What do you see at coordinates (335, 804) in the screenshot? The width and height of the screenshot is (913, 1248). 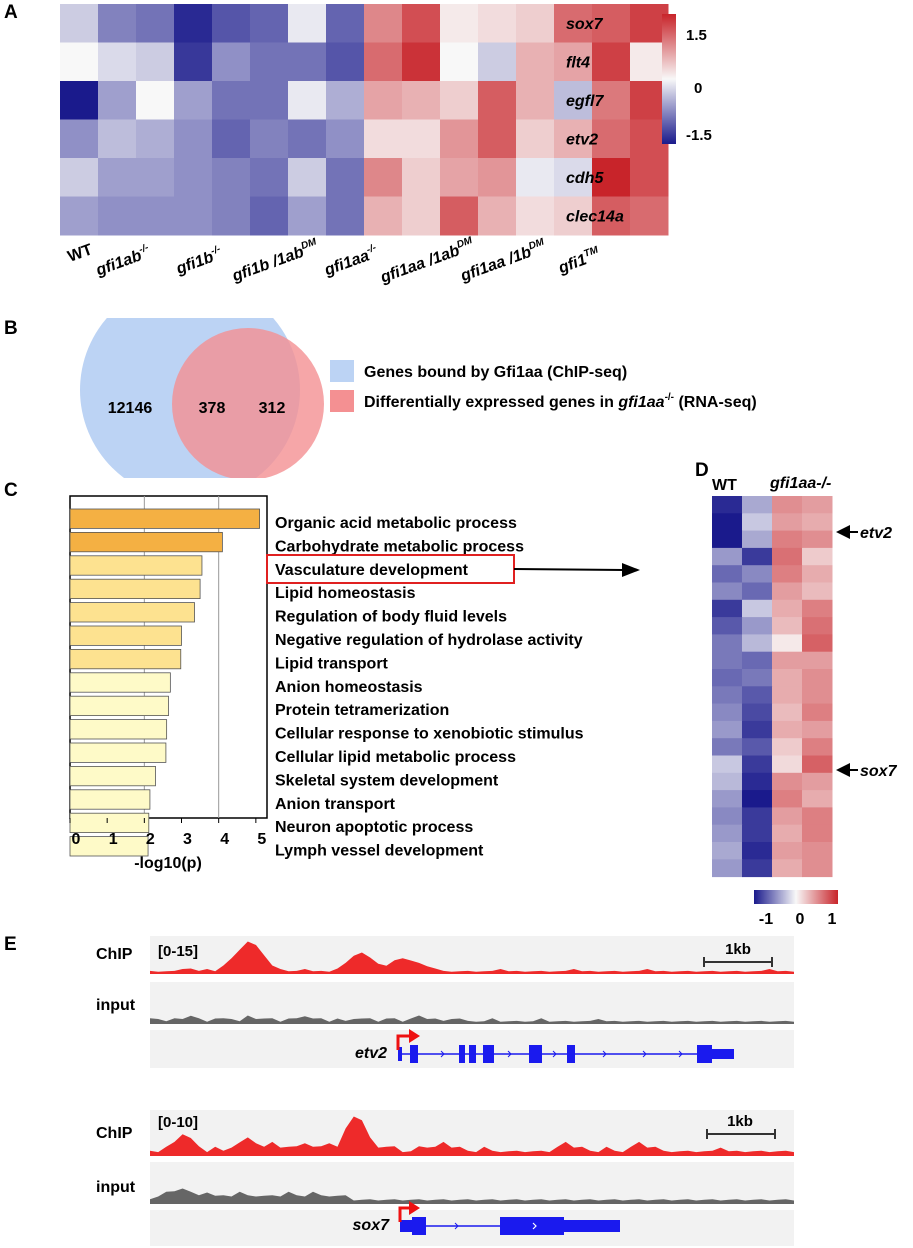 I see `category-label: Anion transport` at bounding box center [335, 804].